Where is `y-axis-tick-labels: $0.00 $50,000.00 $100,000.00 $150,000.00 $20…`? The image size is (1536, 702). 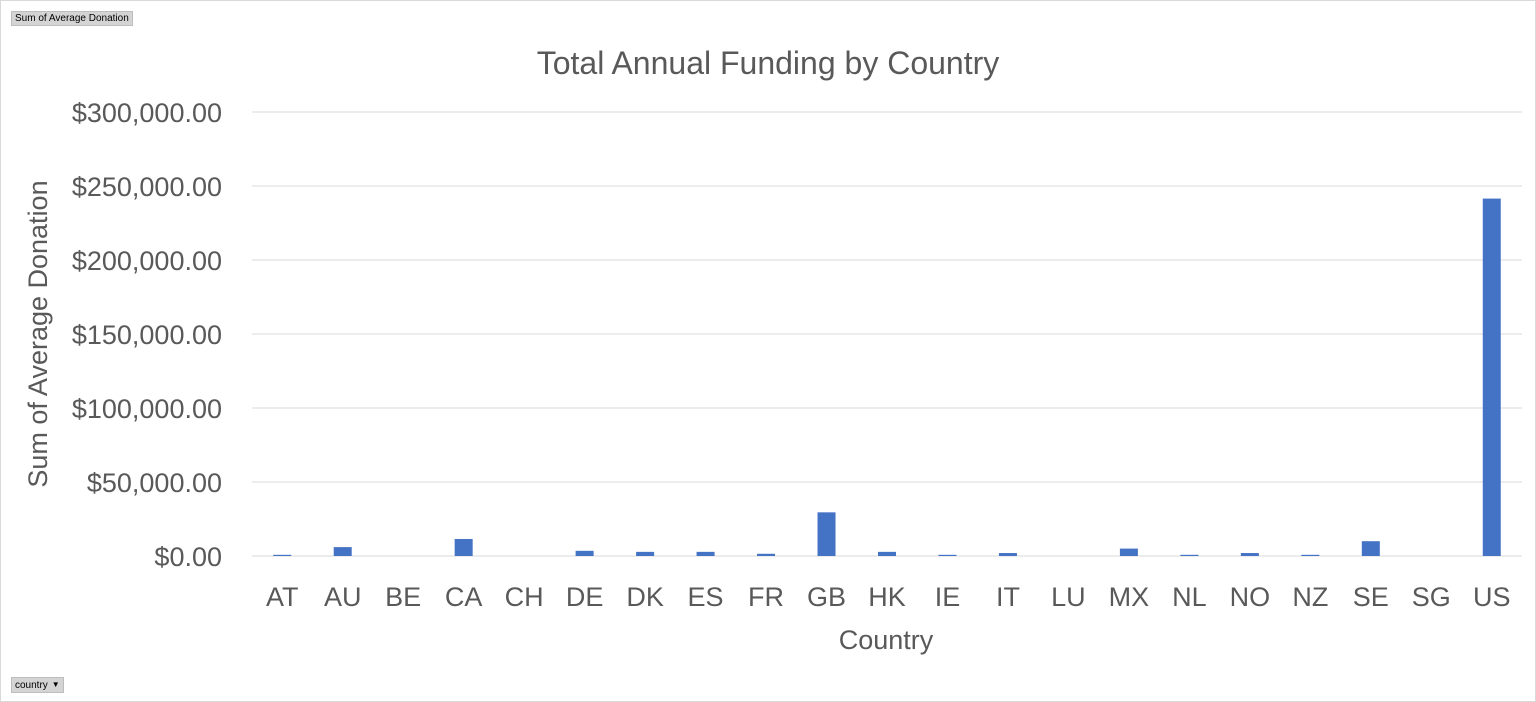 y-axis-tick-labels: $0.00 $50,000.00 $100,000.00 $150,000.00 $20… is located at coordinates (147, 335).